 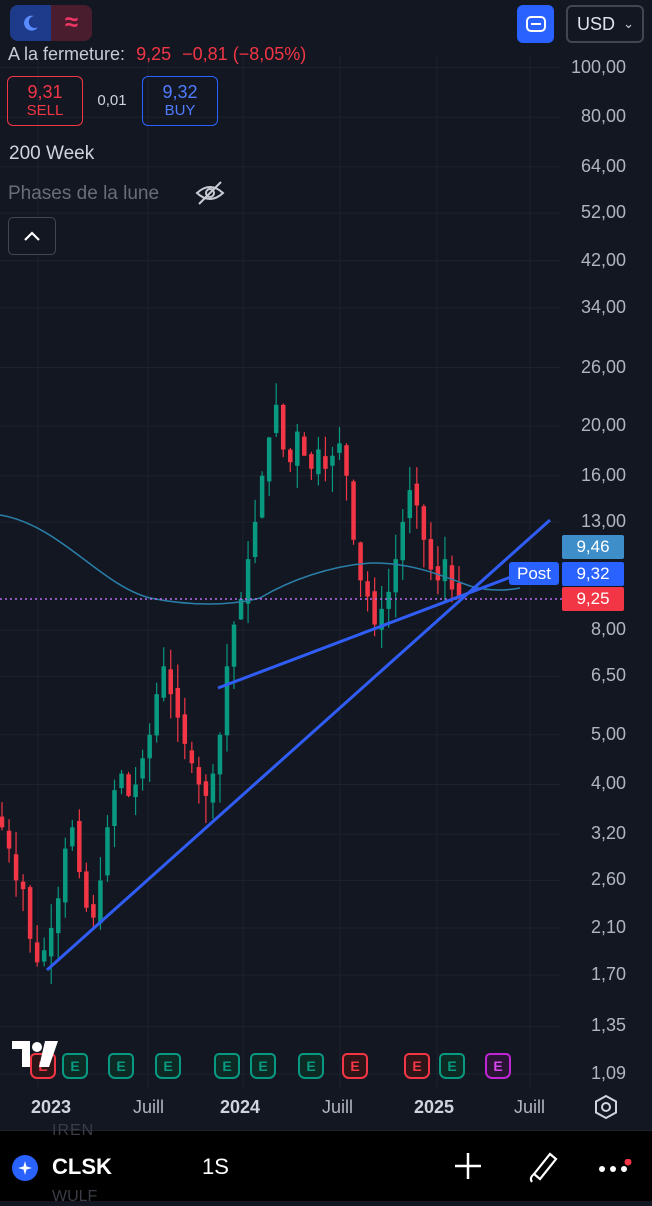 What do you see at coordinates (608, 783) in the screenshot?
I see `price-tick-label: 4,00` at bounding box center [608, 783].